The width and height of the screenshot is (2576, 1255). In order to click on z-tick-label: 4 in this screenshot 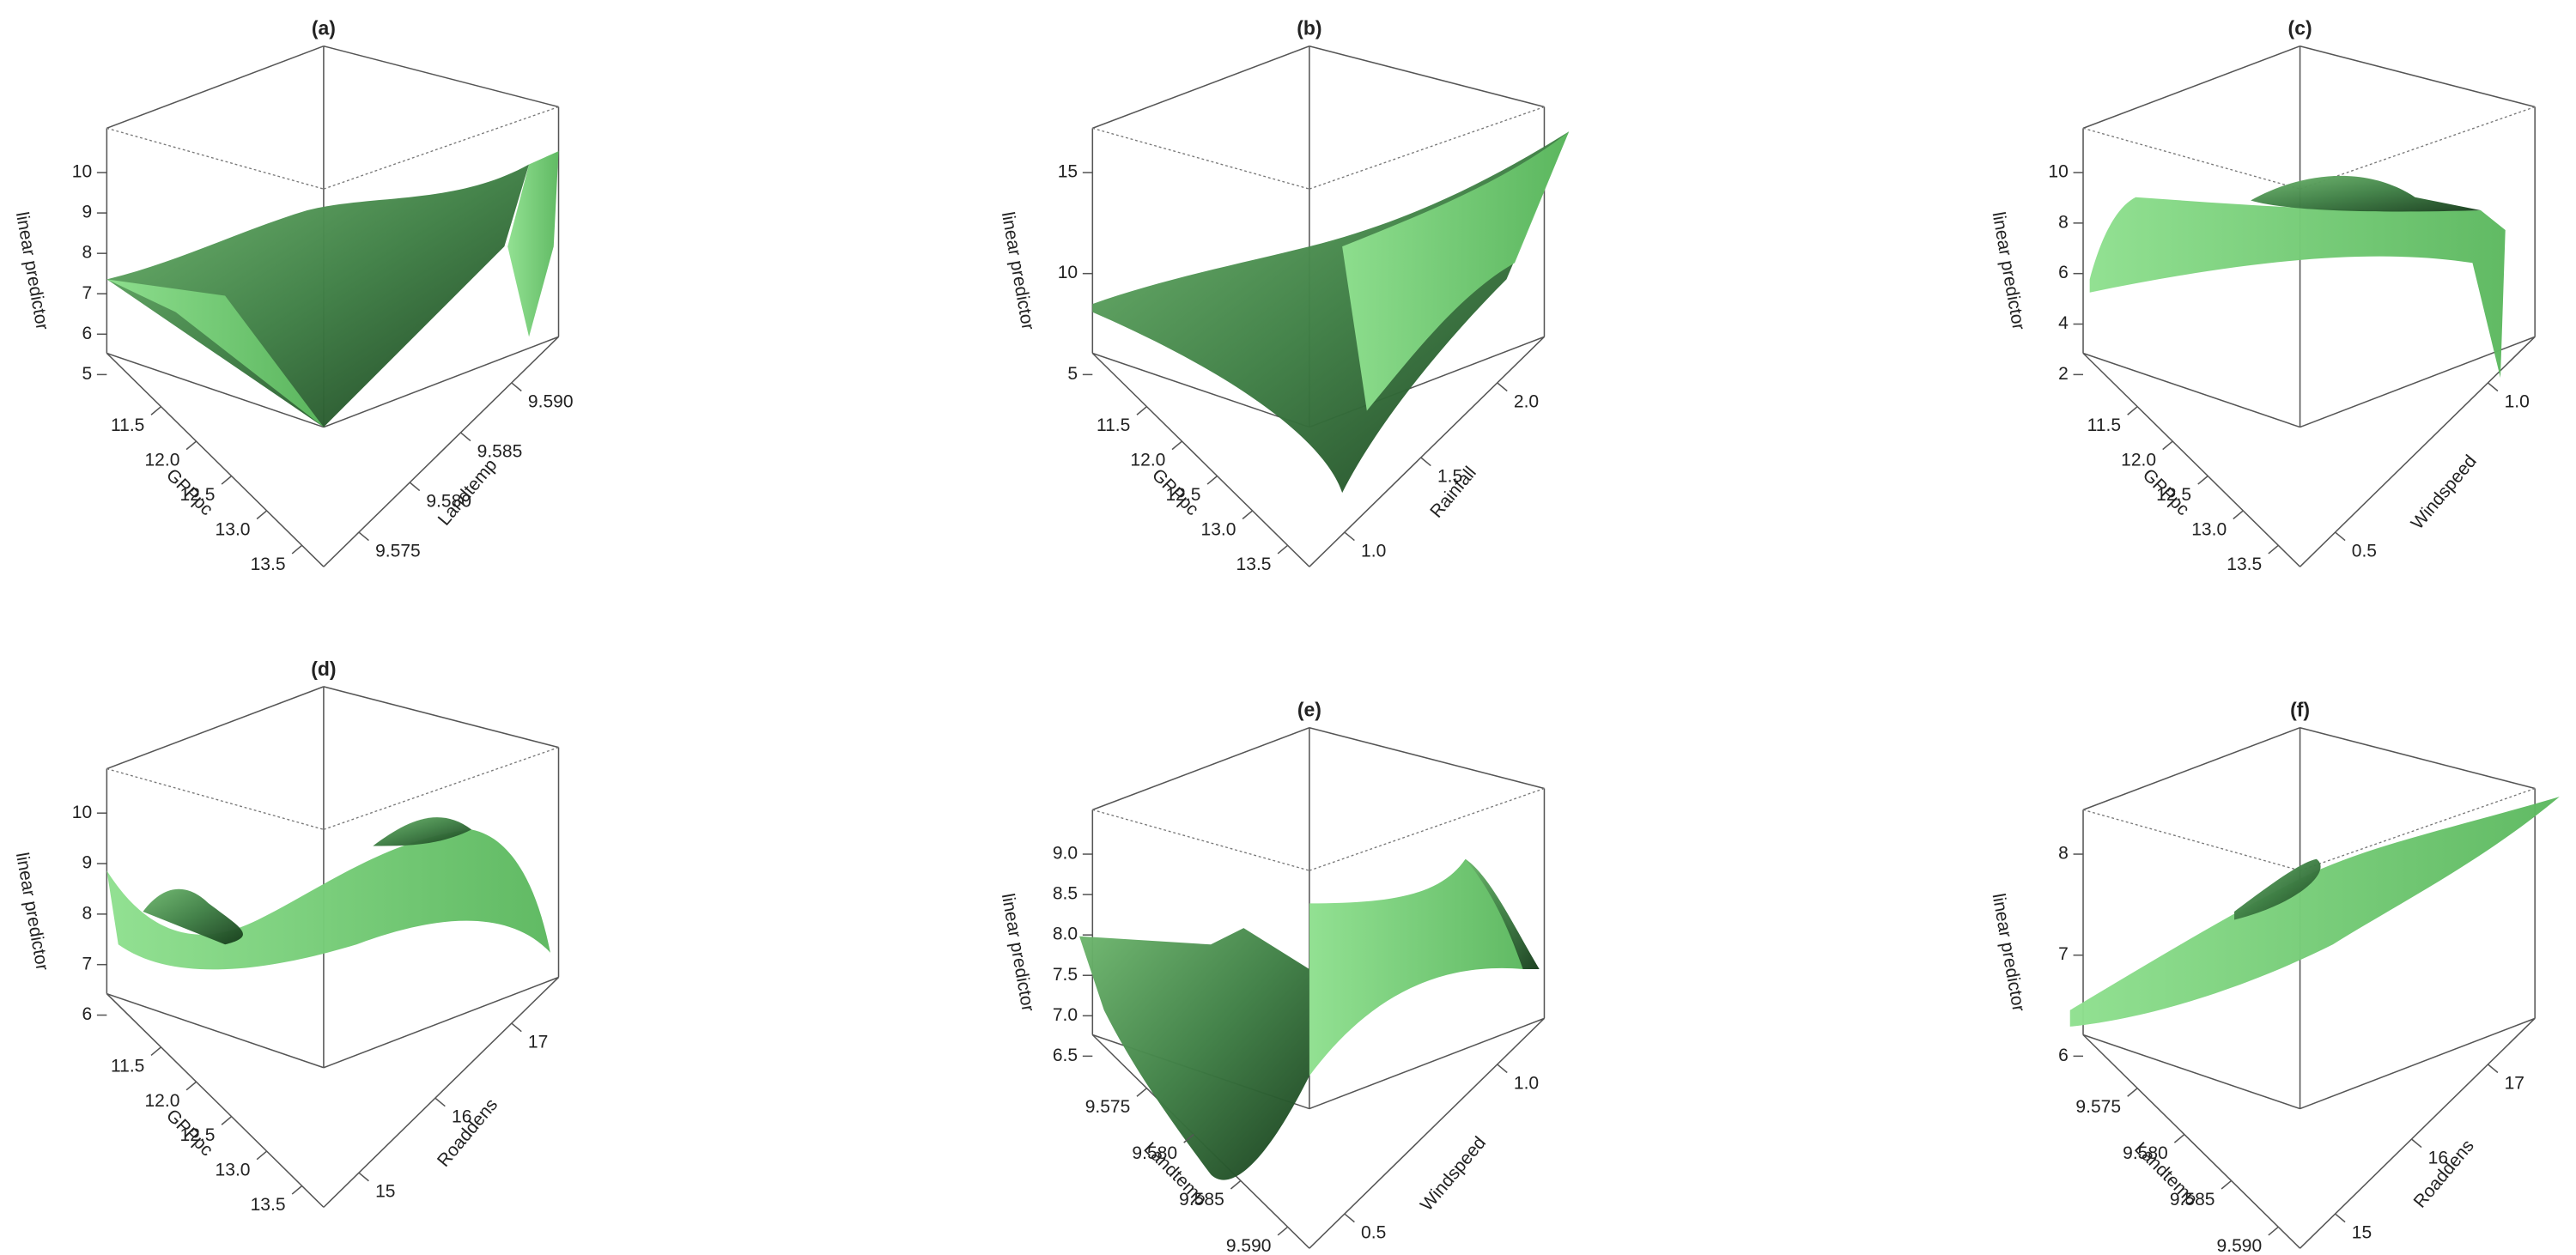, I will do `click(2063, 323)`.